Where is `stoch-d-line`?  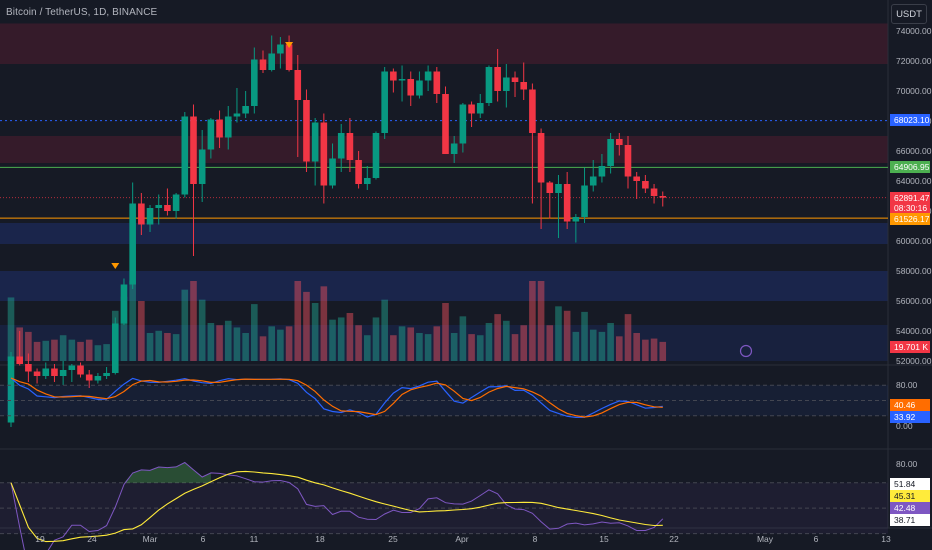 stoch-d-line is located at coordinates (336, 397).